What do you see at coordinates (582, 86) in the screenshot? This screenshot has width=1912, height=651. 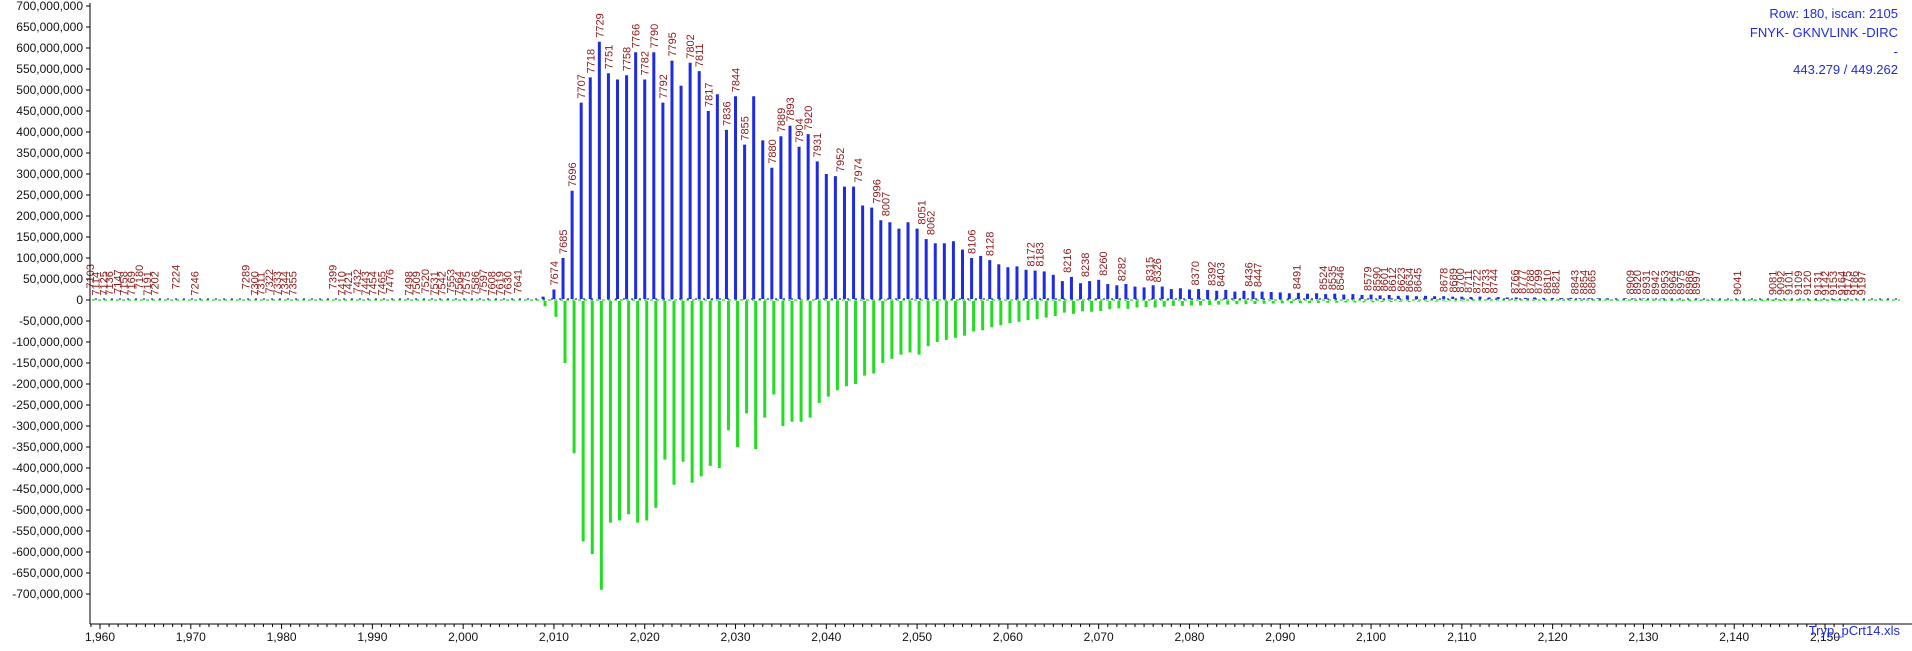 I see `peak-label: 7707` at bounding box center [582, 86].